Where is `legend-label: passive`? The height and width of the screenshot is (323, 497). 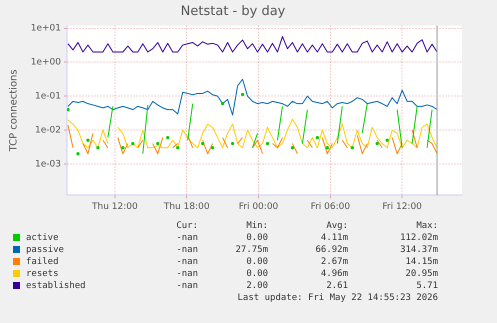
legend-label: passive is located at coordinates (45, 250).